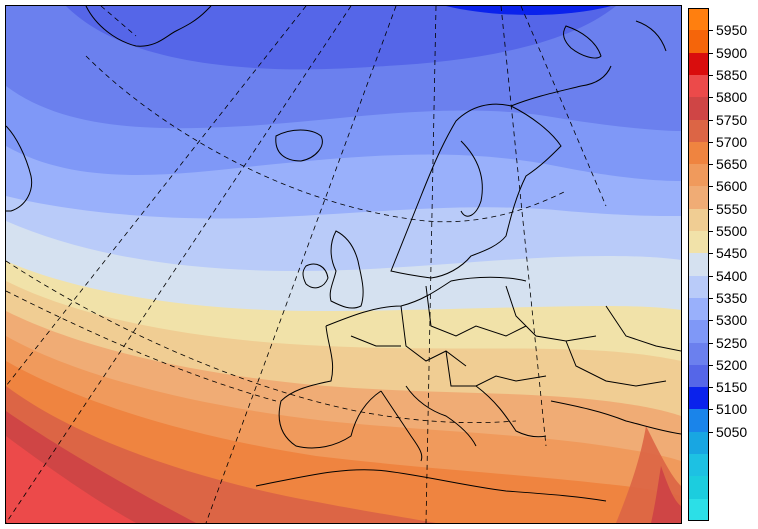 Image resolution: width=758 pixels, height=529 pixels. I want to click on legend-label: 5450, so click(732, 253).